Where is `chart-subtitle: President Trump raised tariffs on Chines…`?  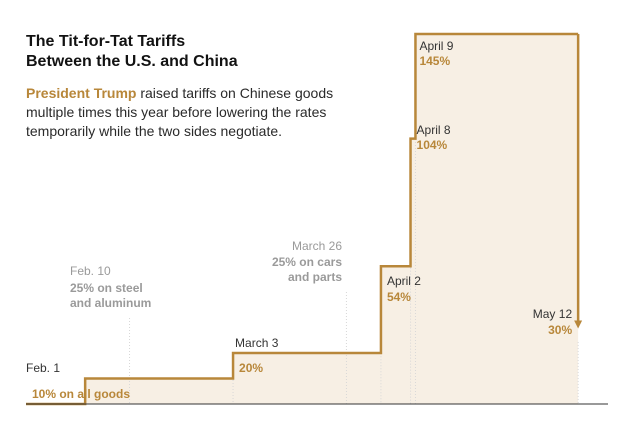
chart-subtitle: President Trump raised tariffs on Chines… is located at coordinates (181, 112).